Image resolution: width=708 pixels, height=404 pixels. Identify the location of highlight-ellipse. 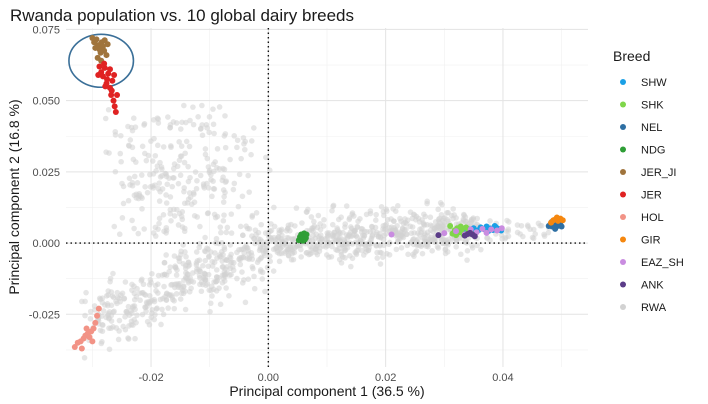
(101, 61).